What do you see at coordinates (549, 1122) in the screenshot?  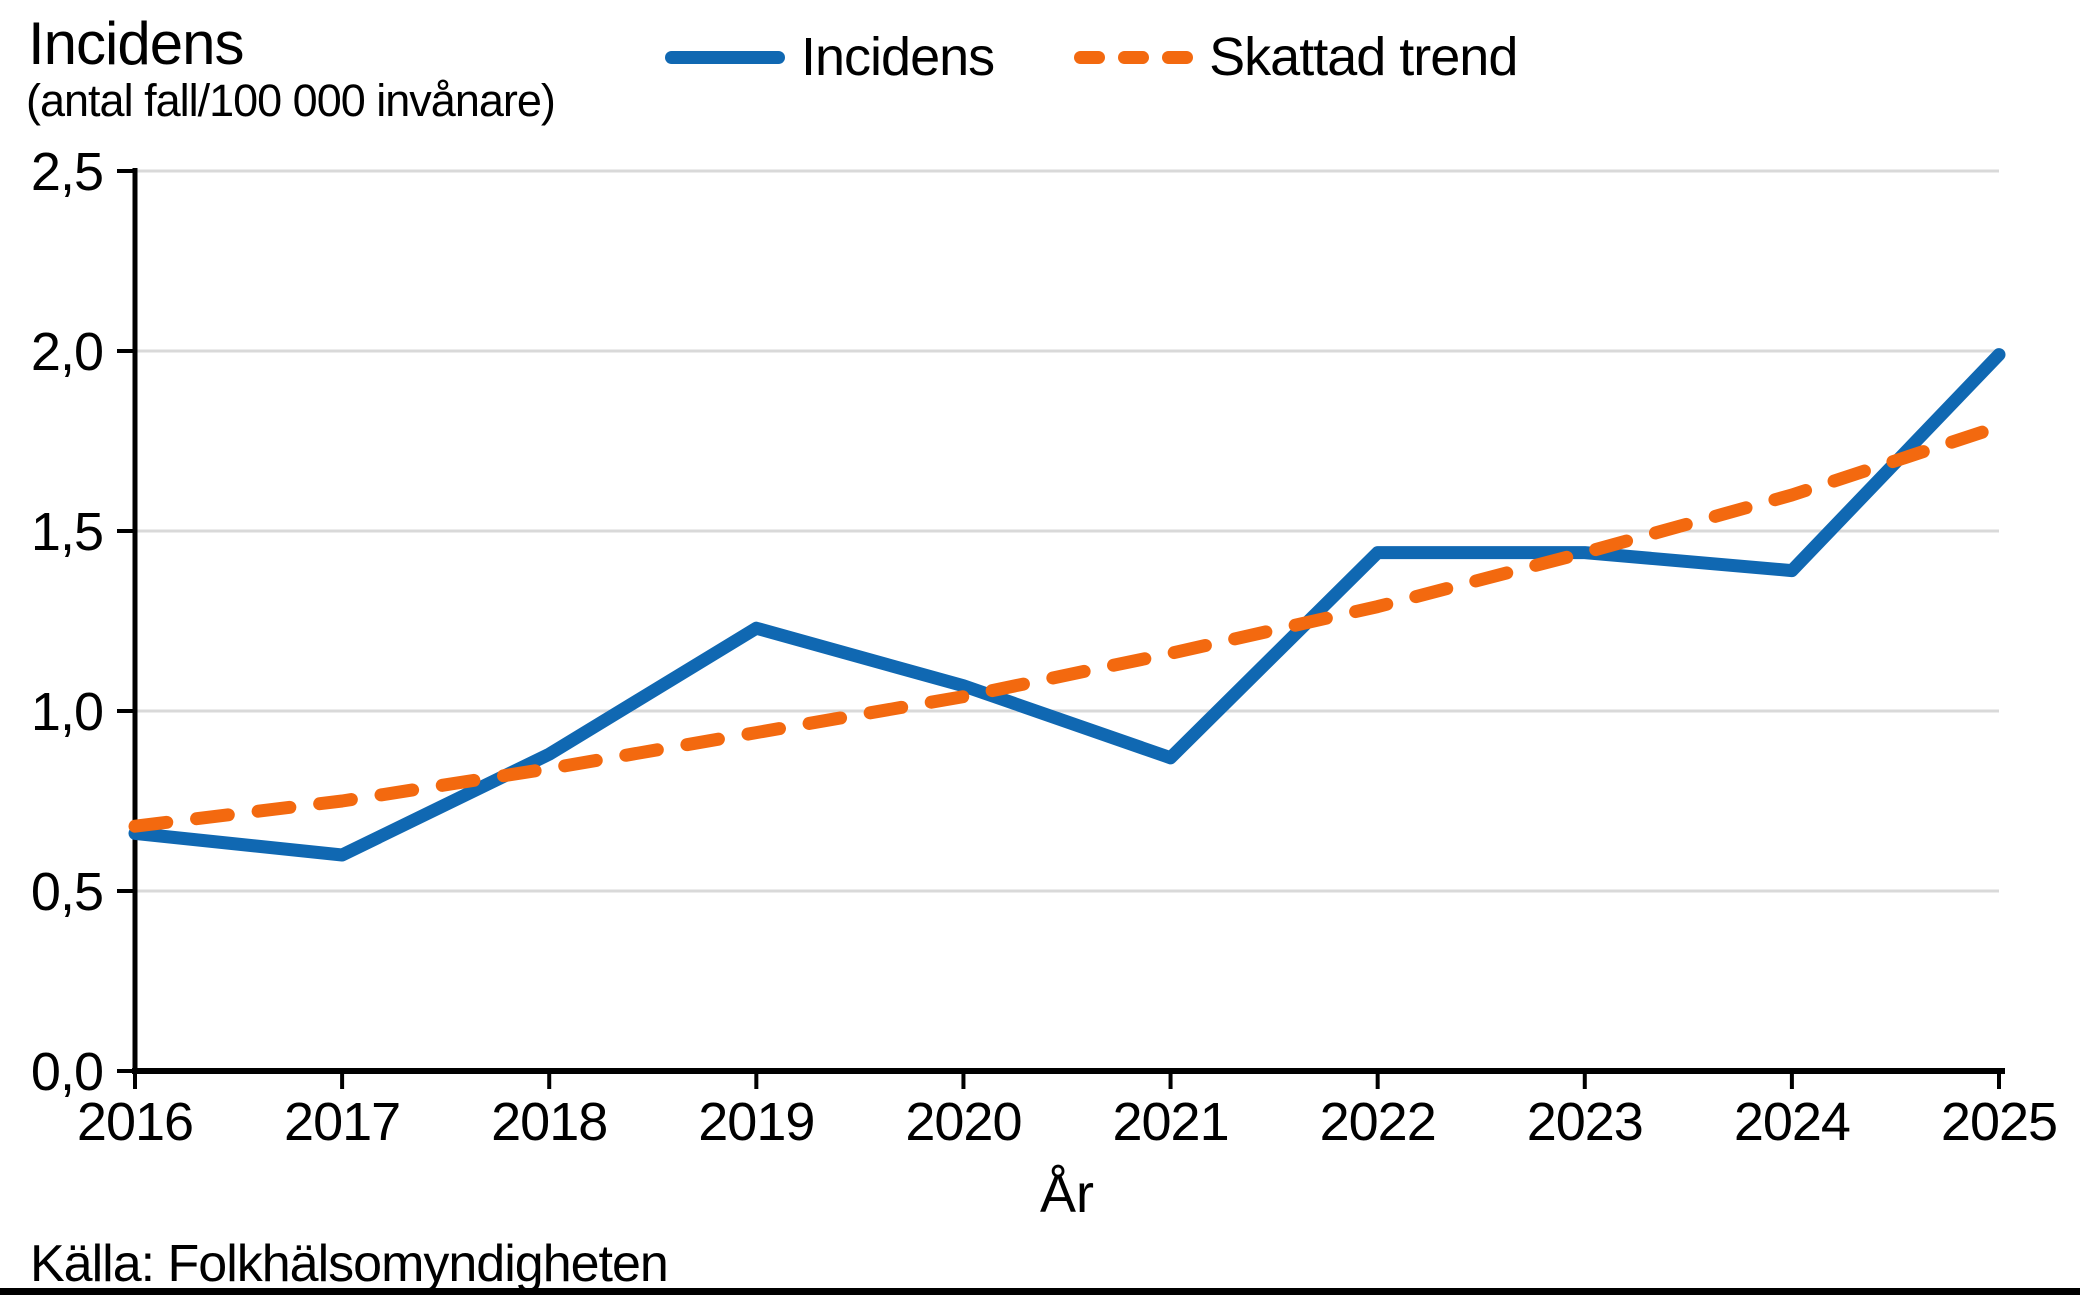 I see `x-tick-label-2018: 2018` at bounding box center [549, 1122].